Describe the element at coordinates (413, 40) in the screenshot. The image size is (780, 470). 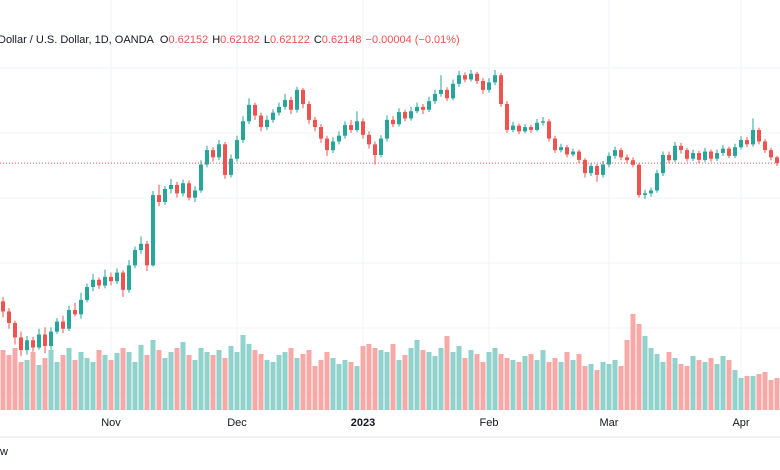
I see `change: −0.00004 (−0.01%)` at that location.